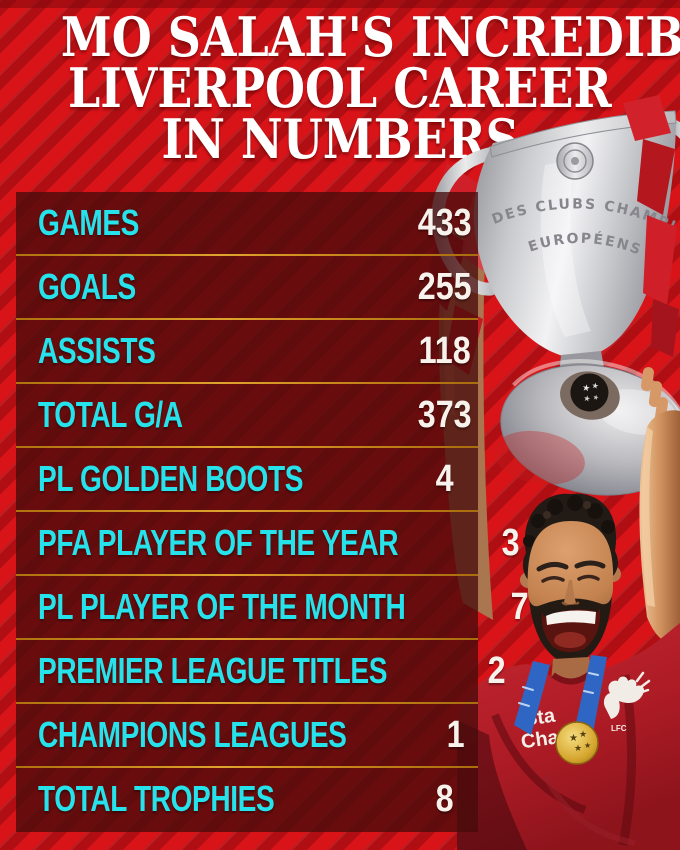 The height and width of the screenshot is (850, 680). What do you see at coordinates (247, 223) in the screenshot?
I see `stat-row-games: GAMES 433` at bounding box center [247, 223].